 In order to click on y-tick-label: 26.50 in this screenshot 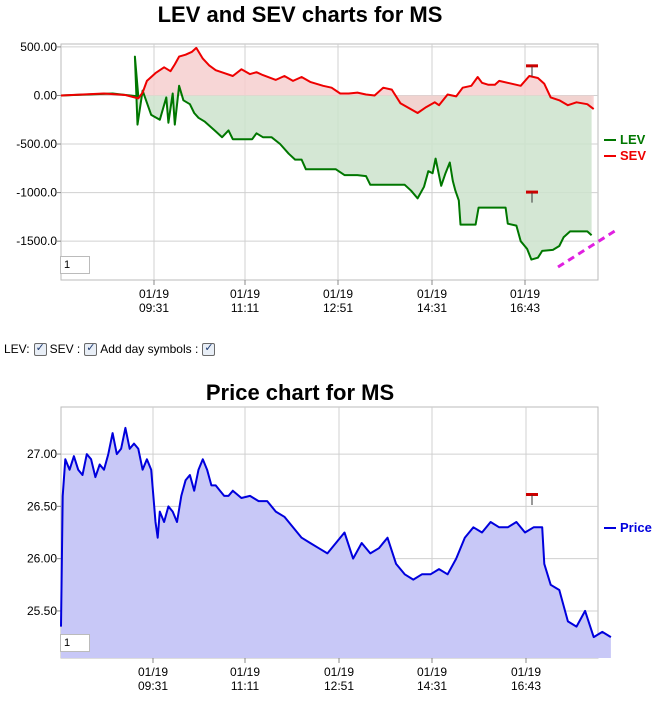, I will do `click(42, 506)`.